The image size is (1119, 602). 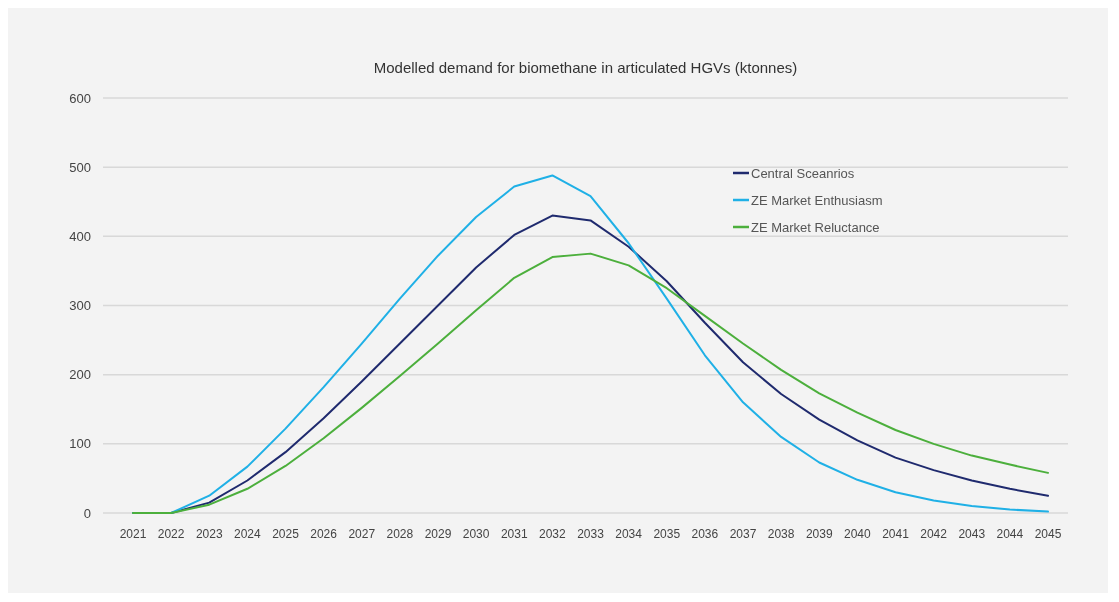 What do you see at coordinates (80, 167) in the screenshot?
I see `y-tick-label: 500` at bounding box center [80, 167].